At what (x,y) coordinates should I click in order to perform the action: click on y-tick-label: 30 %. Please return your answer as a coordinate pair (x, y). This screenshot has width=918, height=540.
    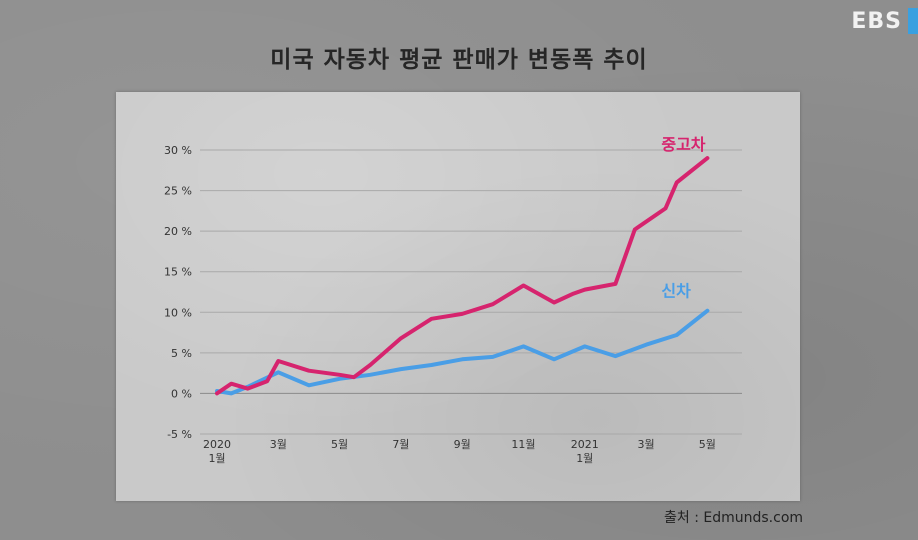
    Looking at the image, I should click on (178, 150).